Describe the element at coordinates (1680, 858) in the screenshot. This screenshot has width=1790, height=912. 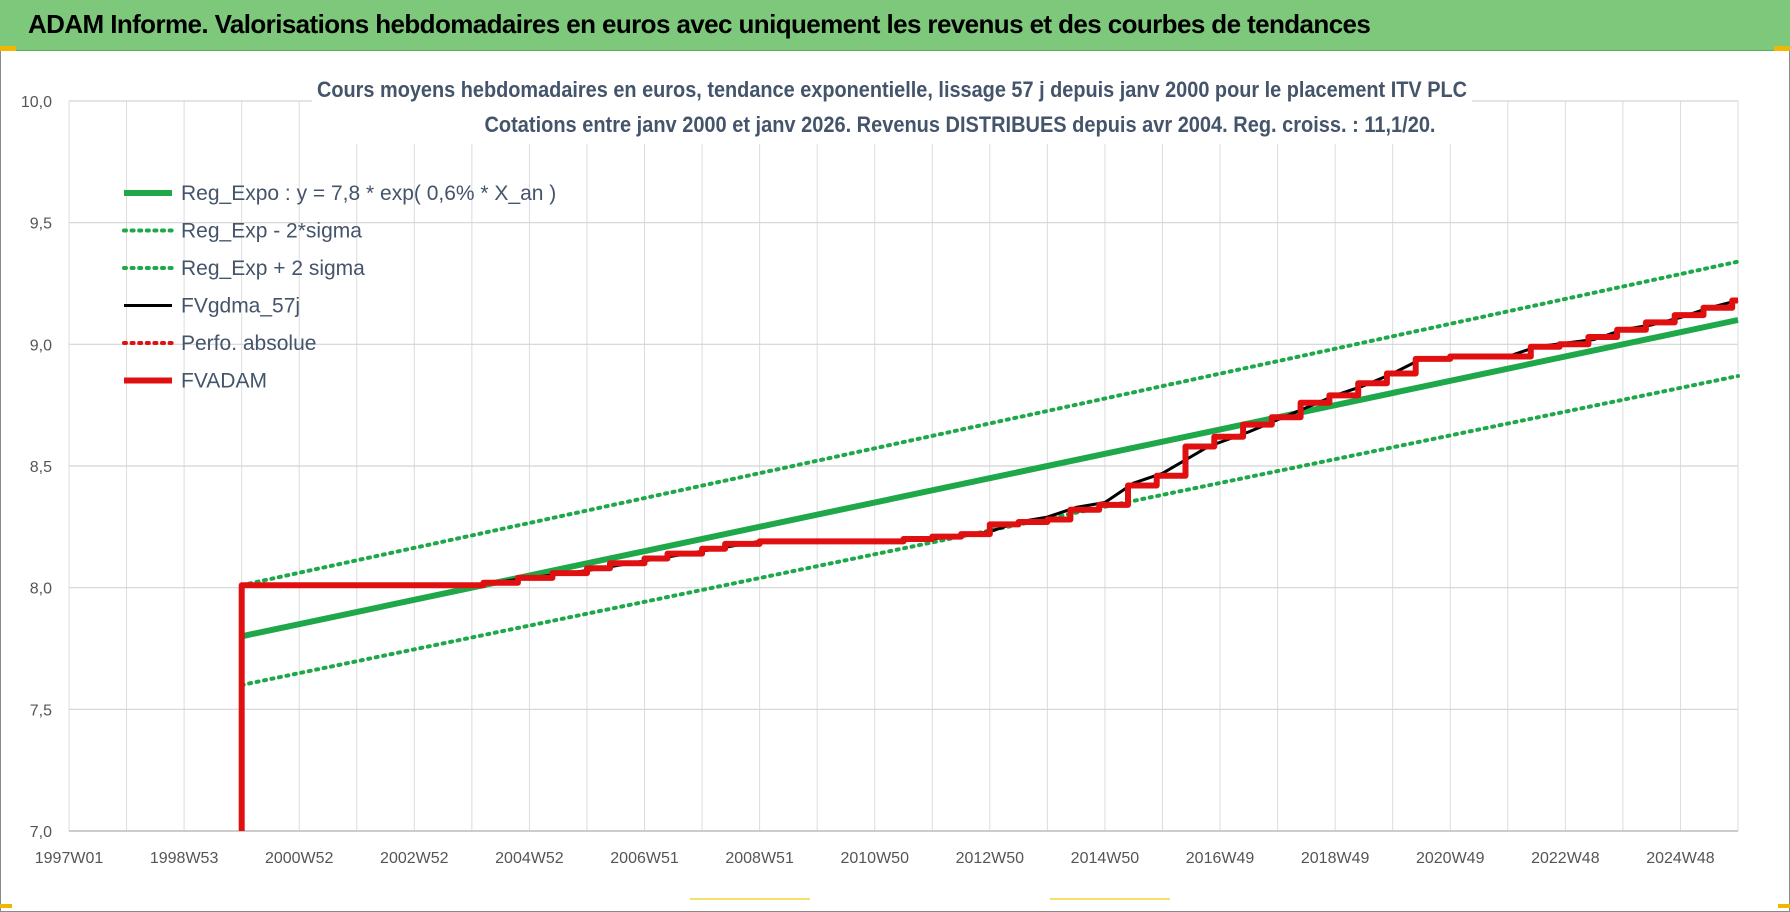
I see `x-tick-label: 2024W48` at that location.